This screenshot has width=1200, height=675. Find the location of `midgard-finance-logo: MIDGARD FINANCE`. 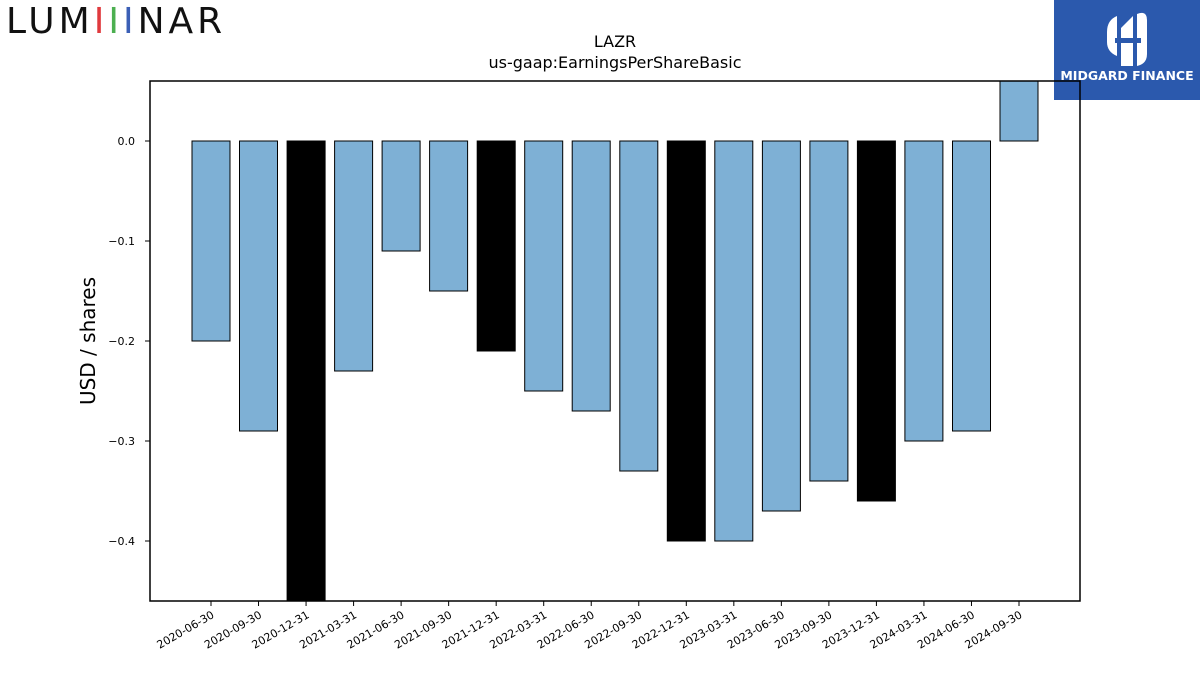

midgard-finance-logo: MIDGARD FINANCE is located at coordinates (1127, 50).